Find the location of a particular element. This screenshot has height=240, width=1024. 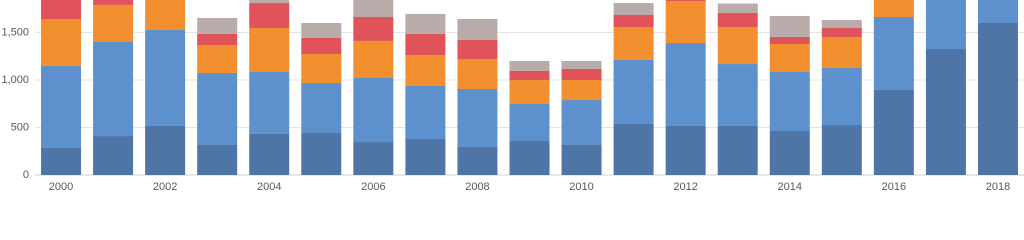

y-tick-label: 0 is located at coordinates (26, 175).